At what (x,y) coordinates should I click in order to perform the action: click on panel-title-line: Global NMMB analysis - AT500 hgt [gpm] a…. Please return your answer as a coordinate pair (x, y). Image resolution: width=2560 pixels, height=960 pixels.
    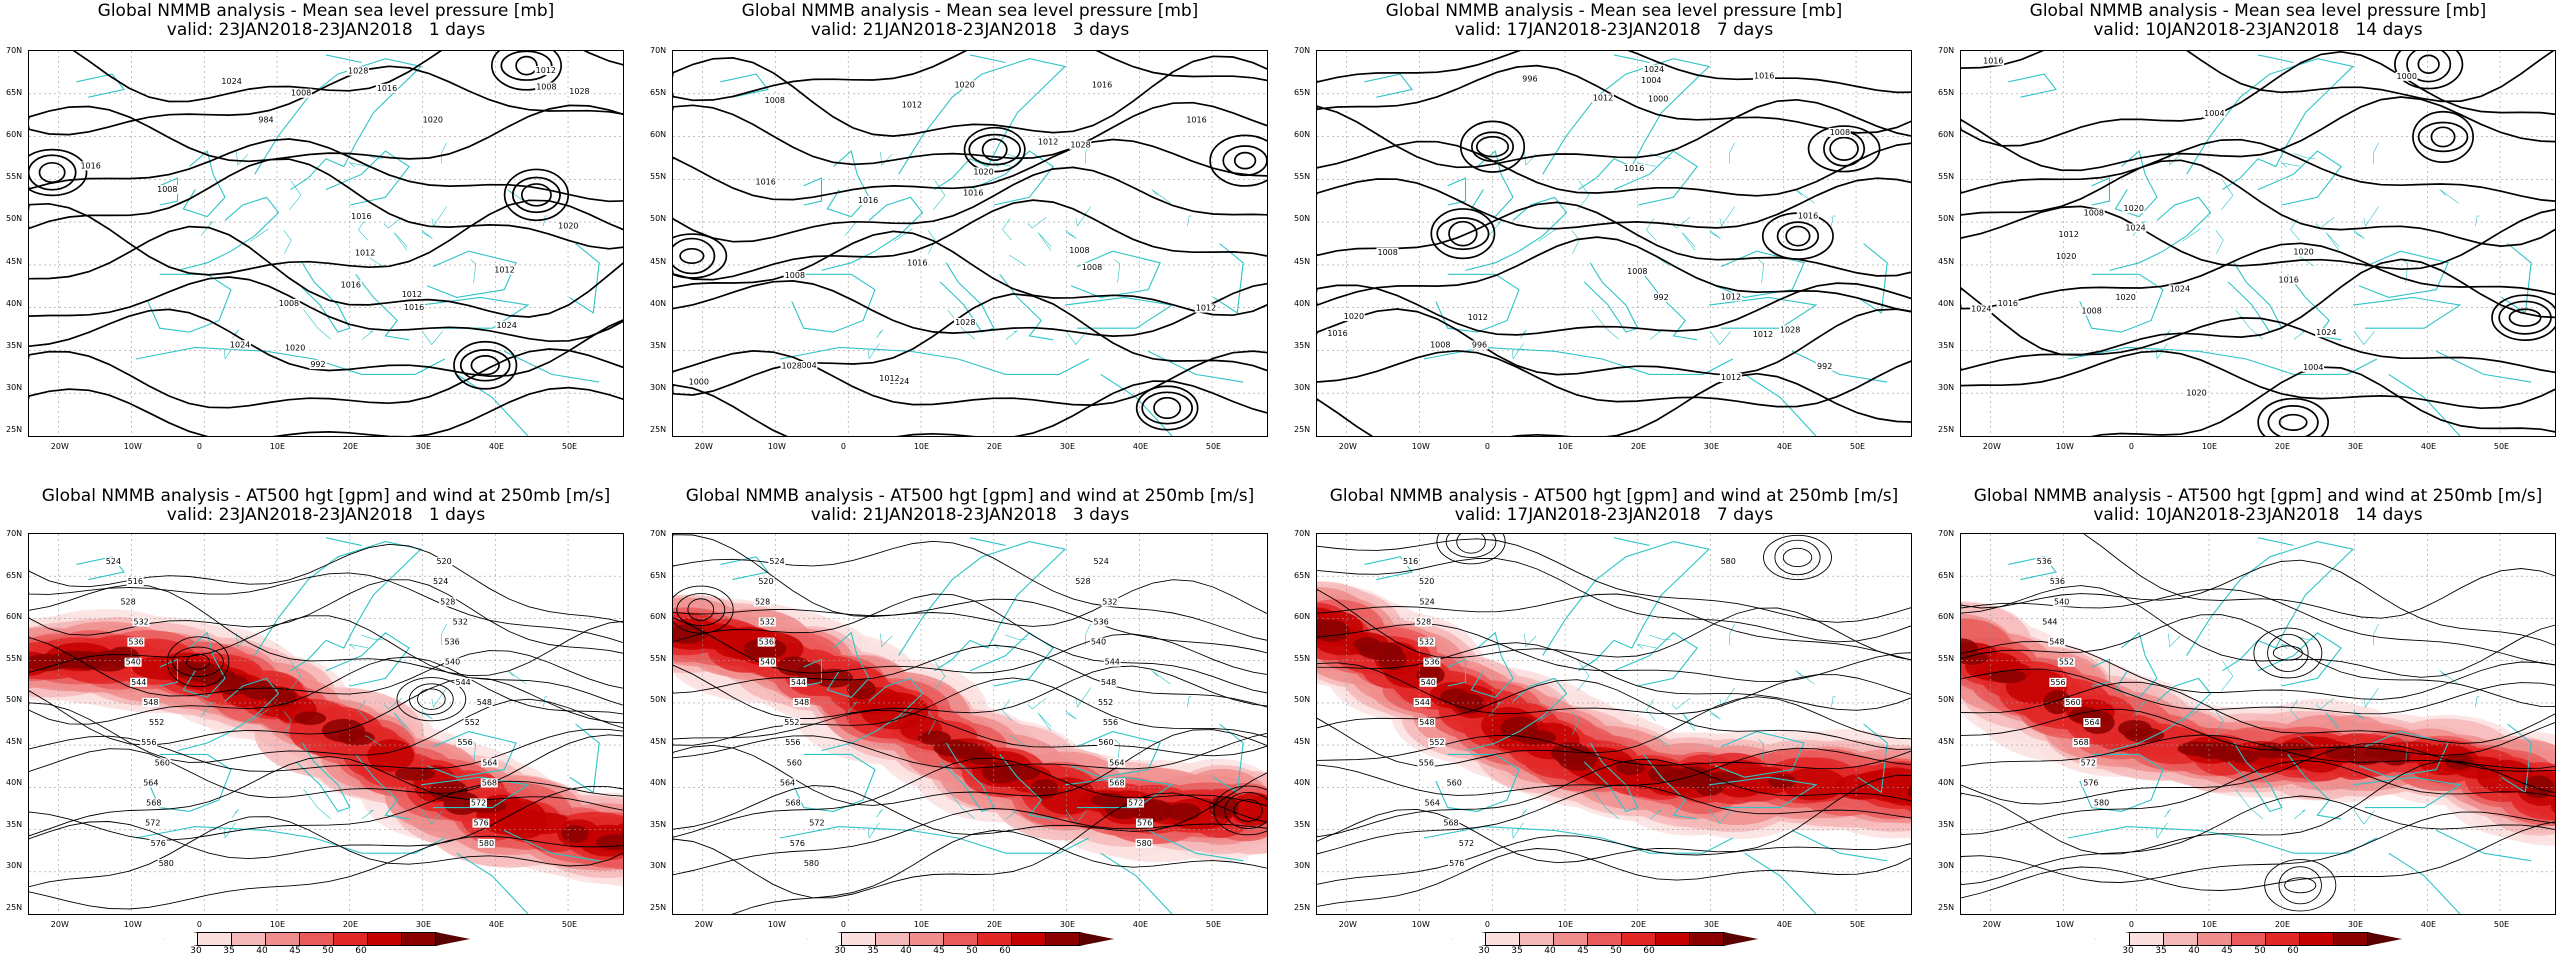
    Looking at the image, I should click on (970, 496).